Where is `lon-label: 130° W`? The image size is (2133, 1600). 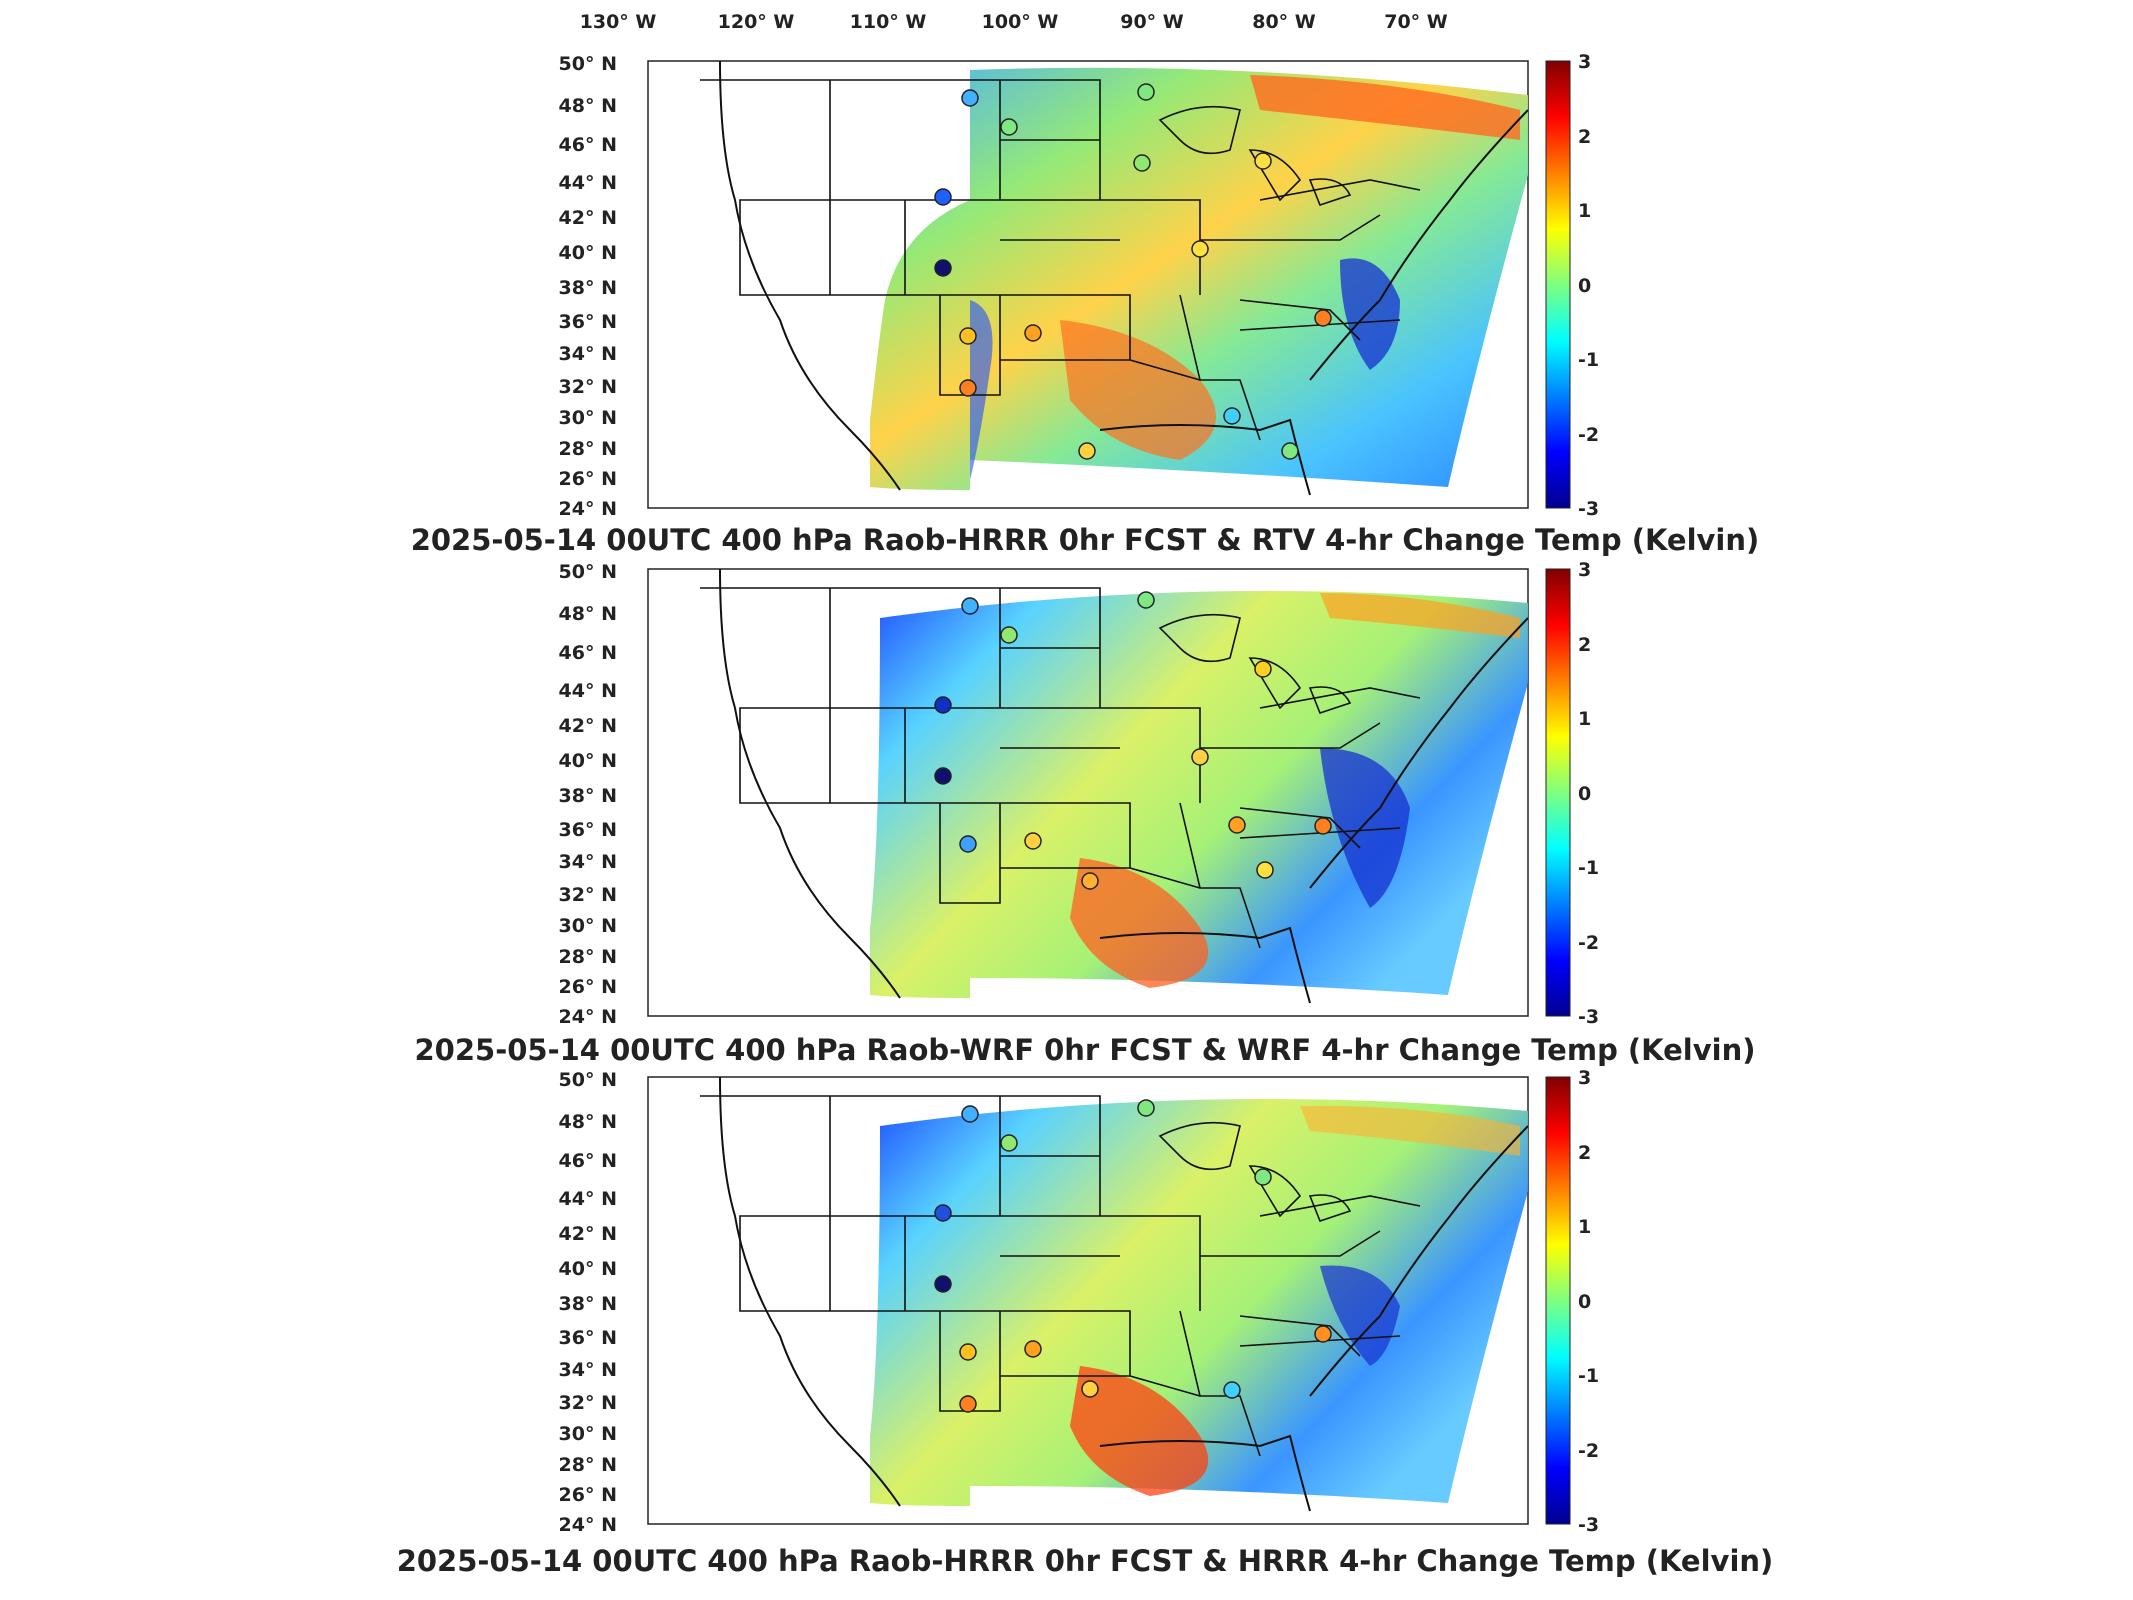 lon-label: 130° W is located at coordinates (618, 22).